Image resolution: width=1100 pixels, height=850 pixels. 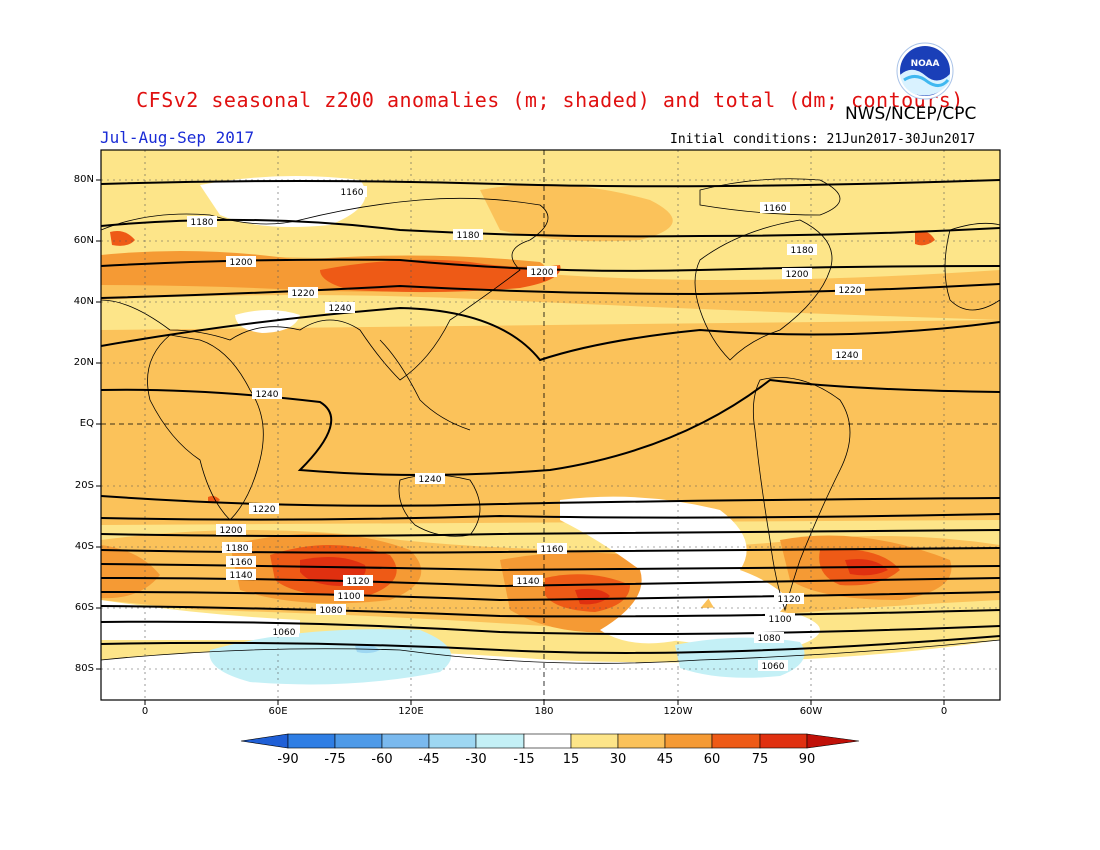 I want to click on colorbar-label: 30, so click(x=618, y=759).